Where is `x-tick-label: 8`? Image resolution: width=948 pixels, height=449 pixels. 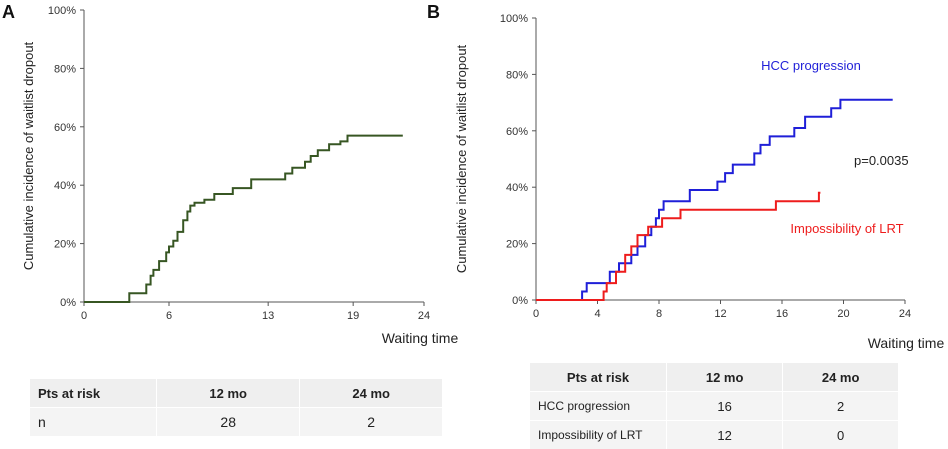
x-tick-label: 8 is located at coordinates (659, 314).